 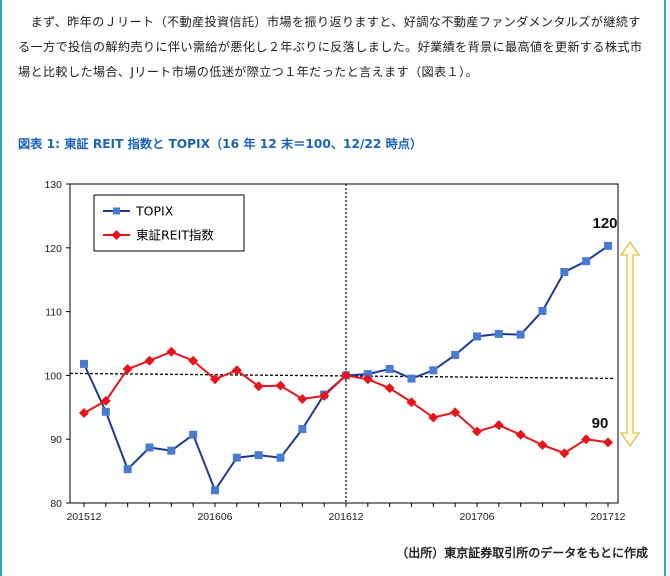 What do you see at coordinates (214, 517) in the screenshot?
I see `x-tick-label: 201606` at bounding box center [214, 517].